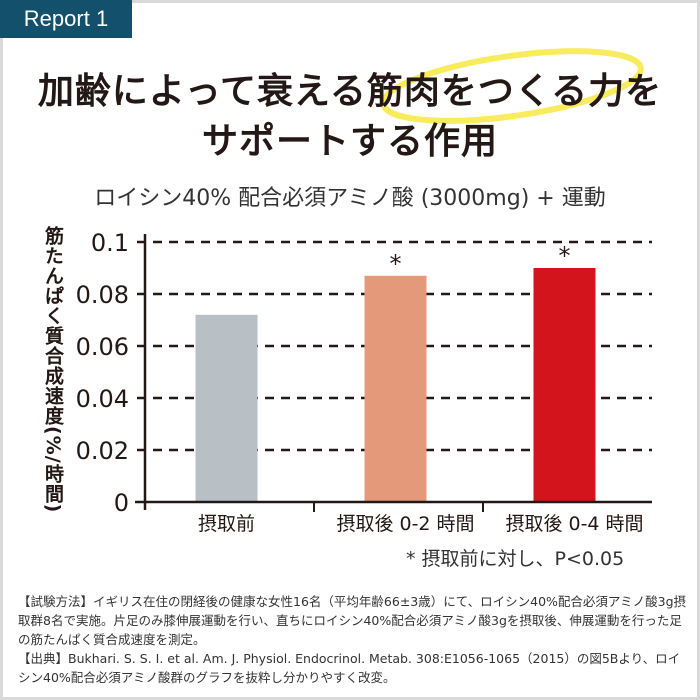 The width and height of the screenshot is (700, 700). What do you see at coordinates (350, 91) in the screenshot?
I see `headline-line1: 加齢によって衰える筋肉をつくる力を` at bounding box center [350, 91].